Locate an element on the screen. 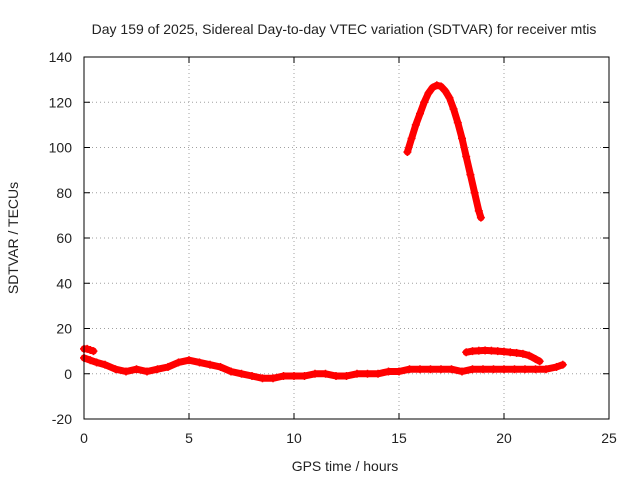  y-tick-label: 120 is located at coordinates (61, 102).